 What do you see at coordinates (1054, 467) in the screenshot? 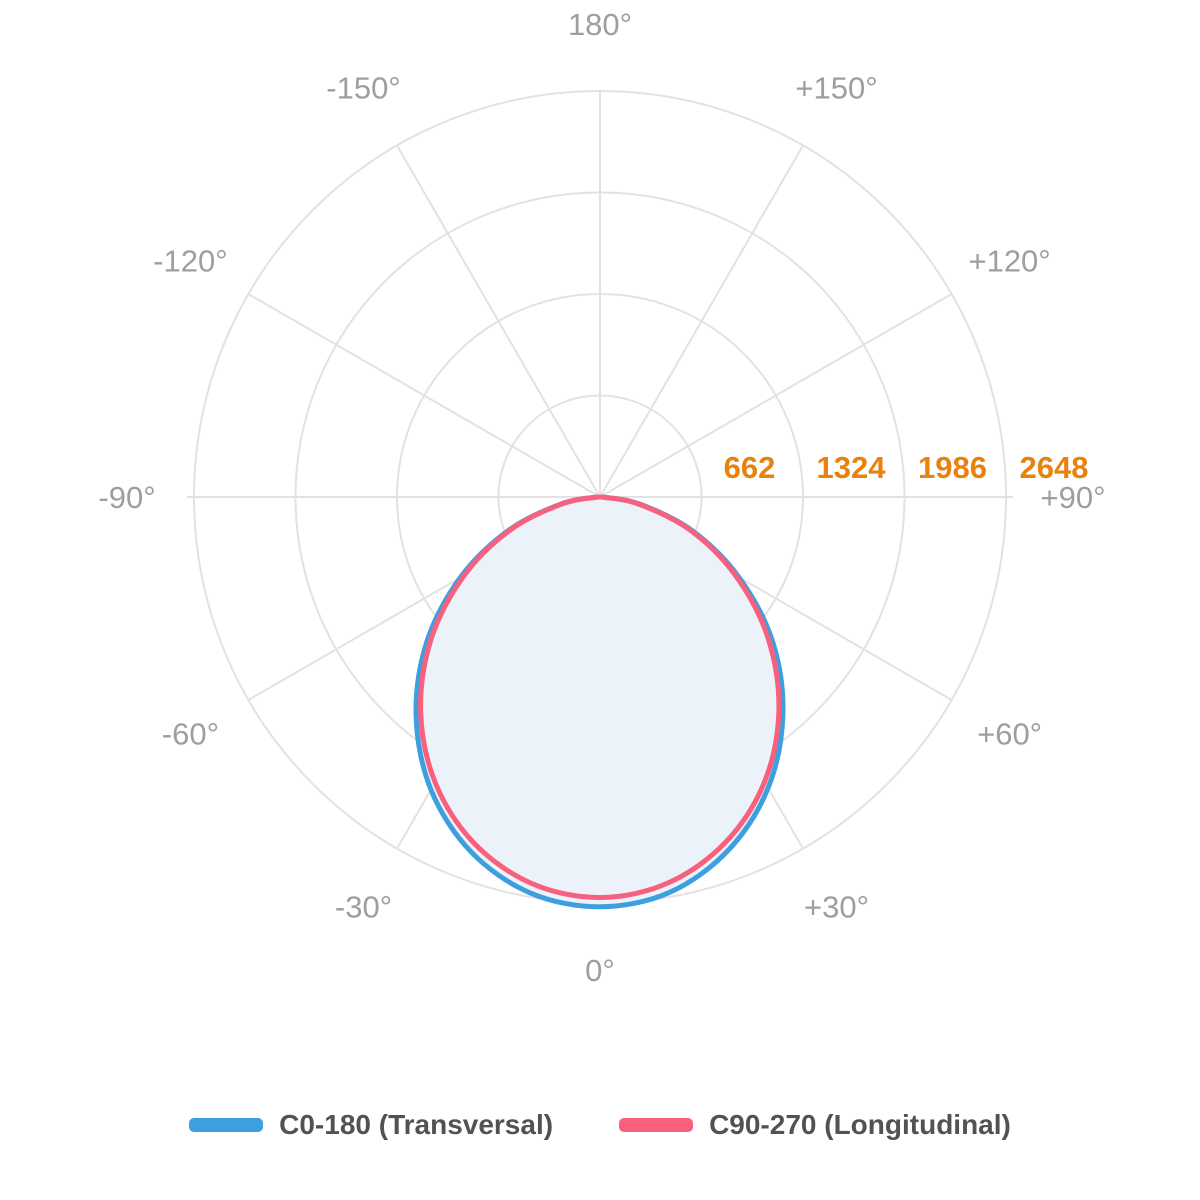
I see `radial-tick-label: 2648` at bounding box center [1054, 467].